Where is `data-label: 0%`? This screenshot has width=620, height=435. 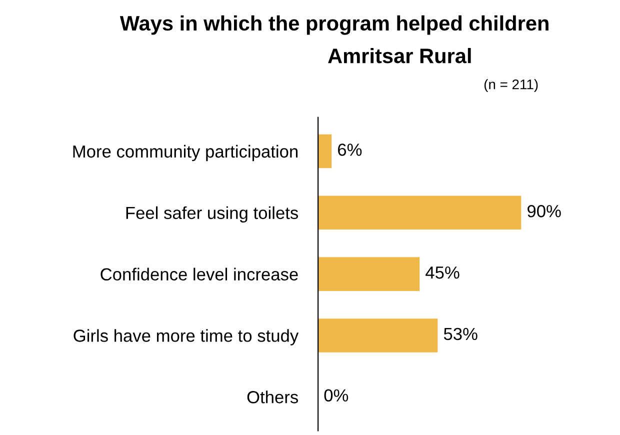
data-label: 0% is located at coordinates (336, 395).